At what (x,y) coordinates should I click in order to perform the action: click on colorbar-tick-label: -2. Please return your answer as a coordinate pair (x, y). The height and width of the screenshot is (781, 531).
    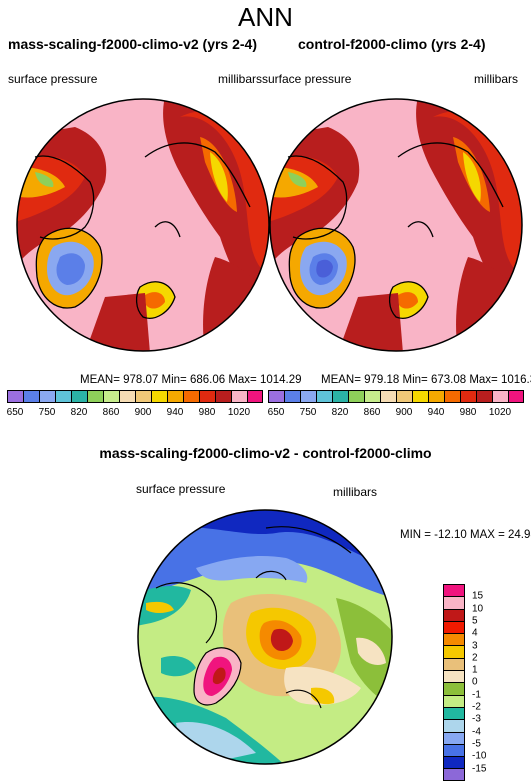
    Looking at the image, I should click on (476, 707).